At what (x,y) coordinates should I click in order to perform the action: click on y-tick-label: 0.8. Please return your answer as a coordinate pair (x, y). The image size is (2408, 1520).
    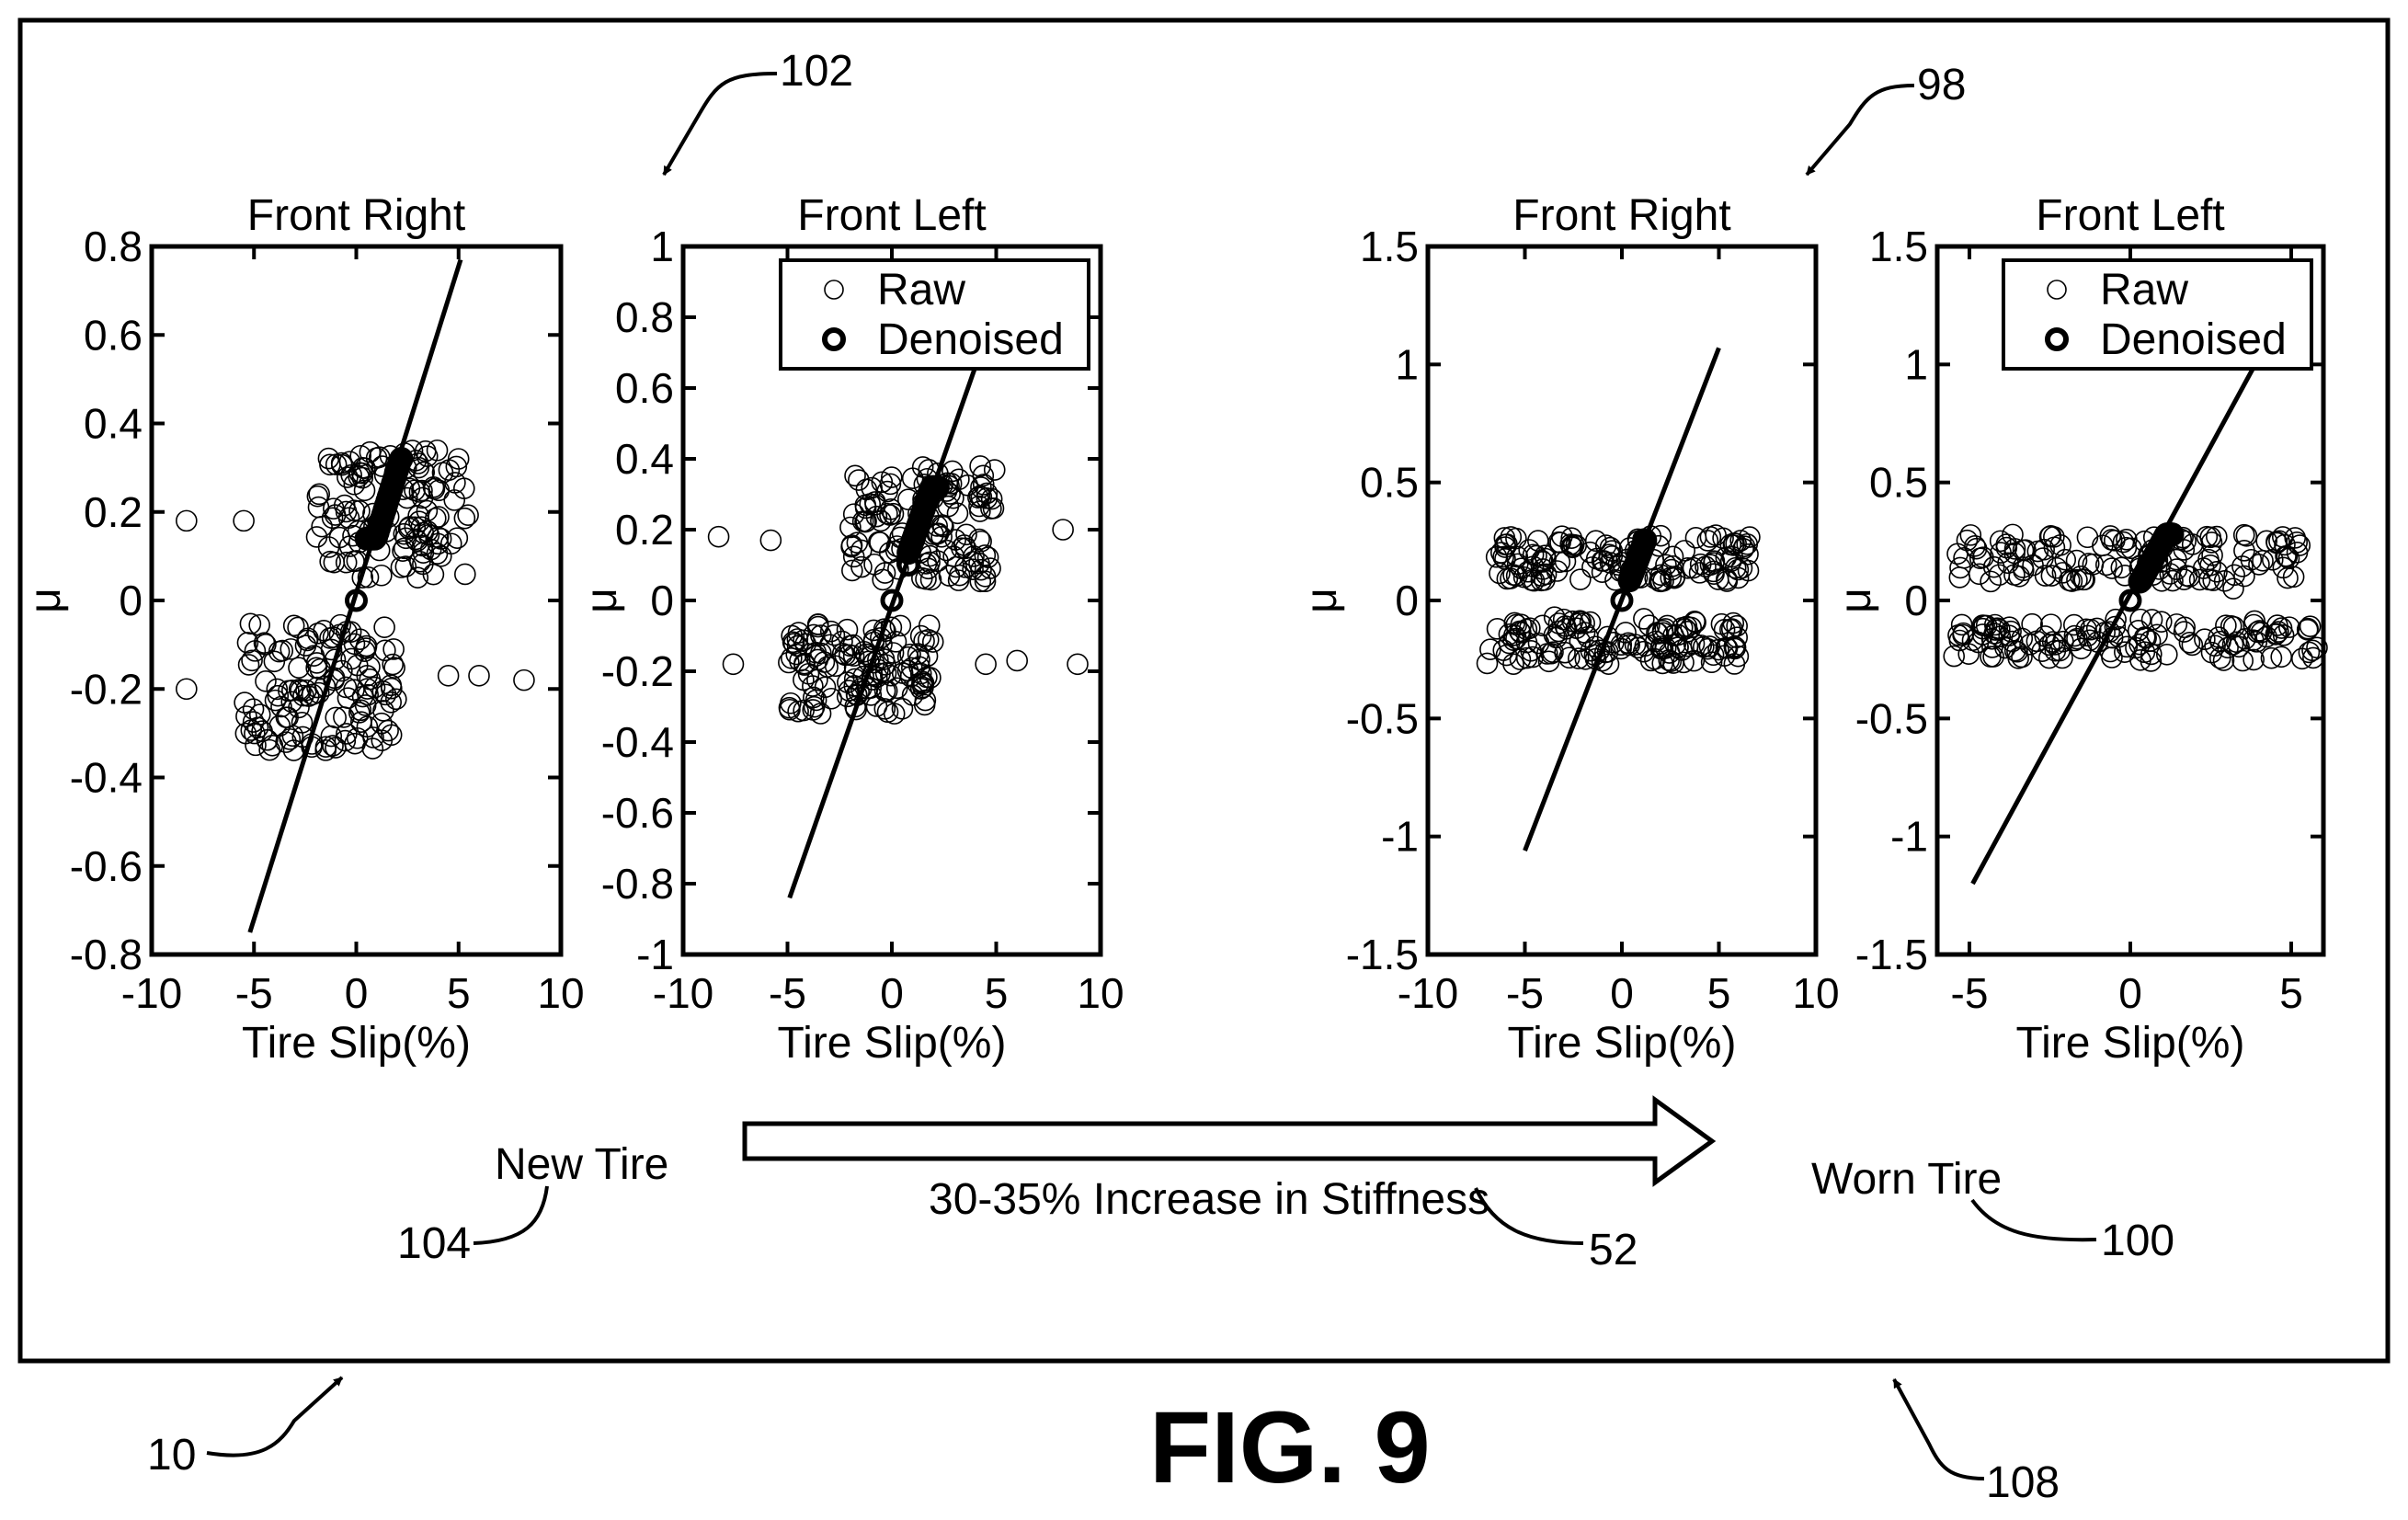
    Looking at the image, I should click on (644, 317).